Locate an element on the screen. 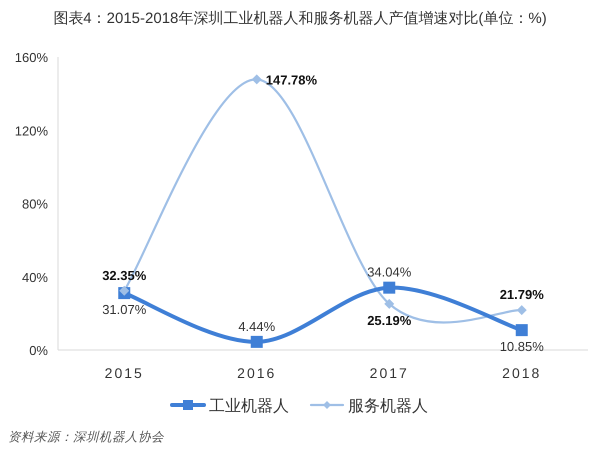 The height and width of the screenshot is (456, 600). data-label: 31.07% is located at coordinates (124, 310).